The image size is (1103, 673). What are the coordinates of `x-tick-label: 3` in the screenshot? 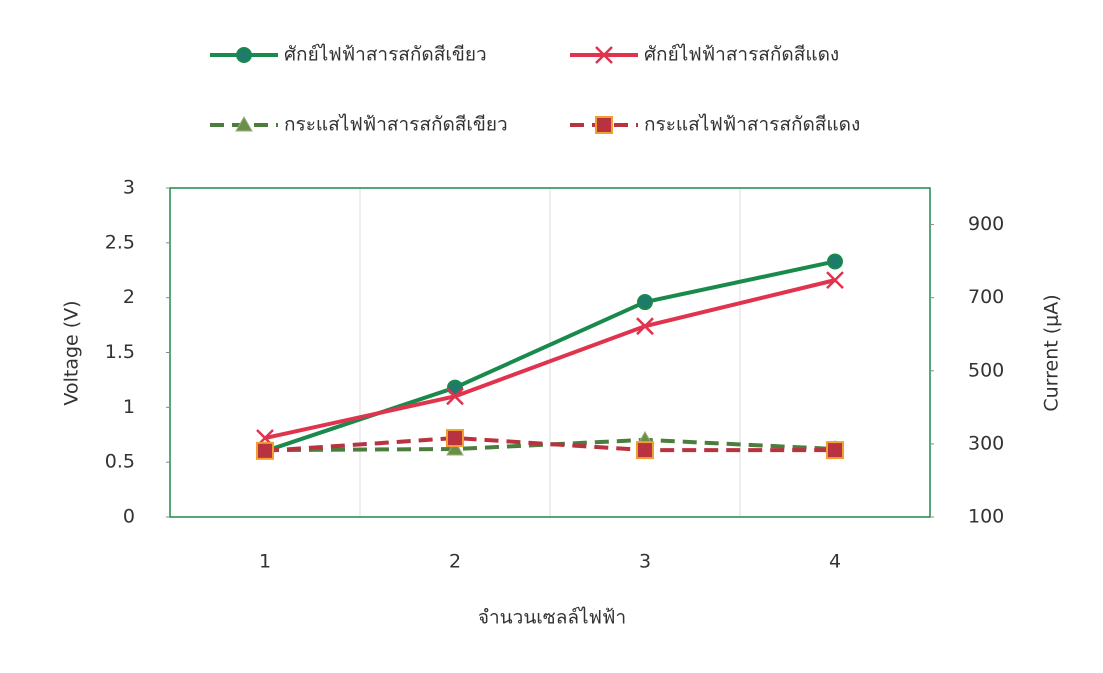 It's located at (645, 562).